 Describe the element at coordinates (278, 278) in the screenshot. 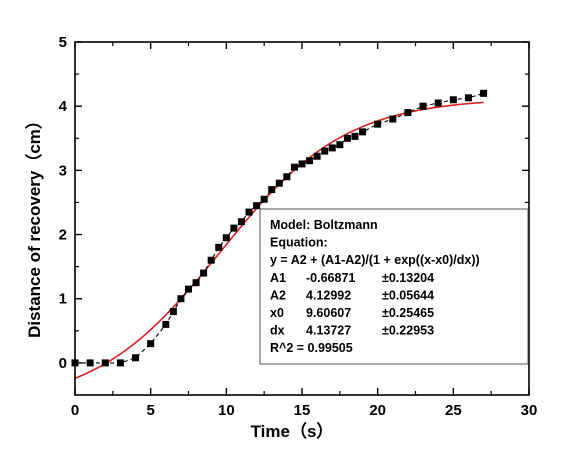

I see `fit-param-name: A1` at that location.